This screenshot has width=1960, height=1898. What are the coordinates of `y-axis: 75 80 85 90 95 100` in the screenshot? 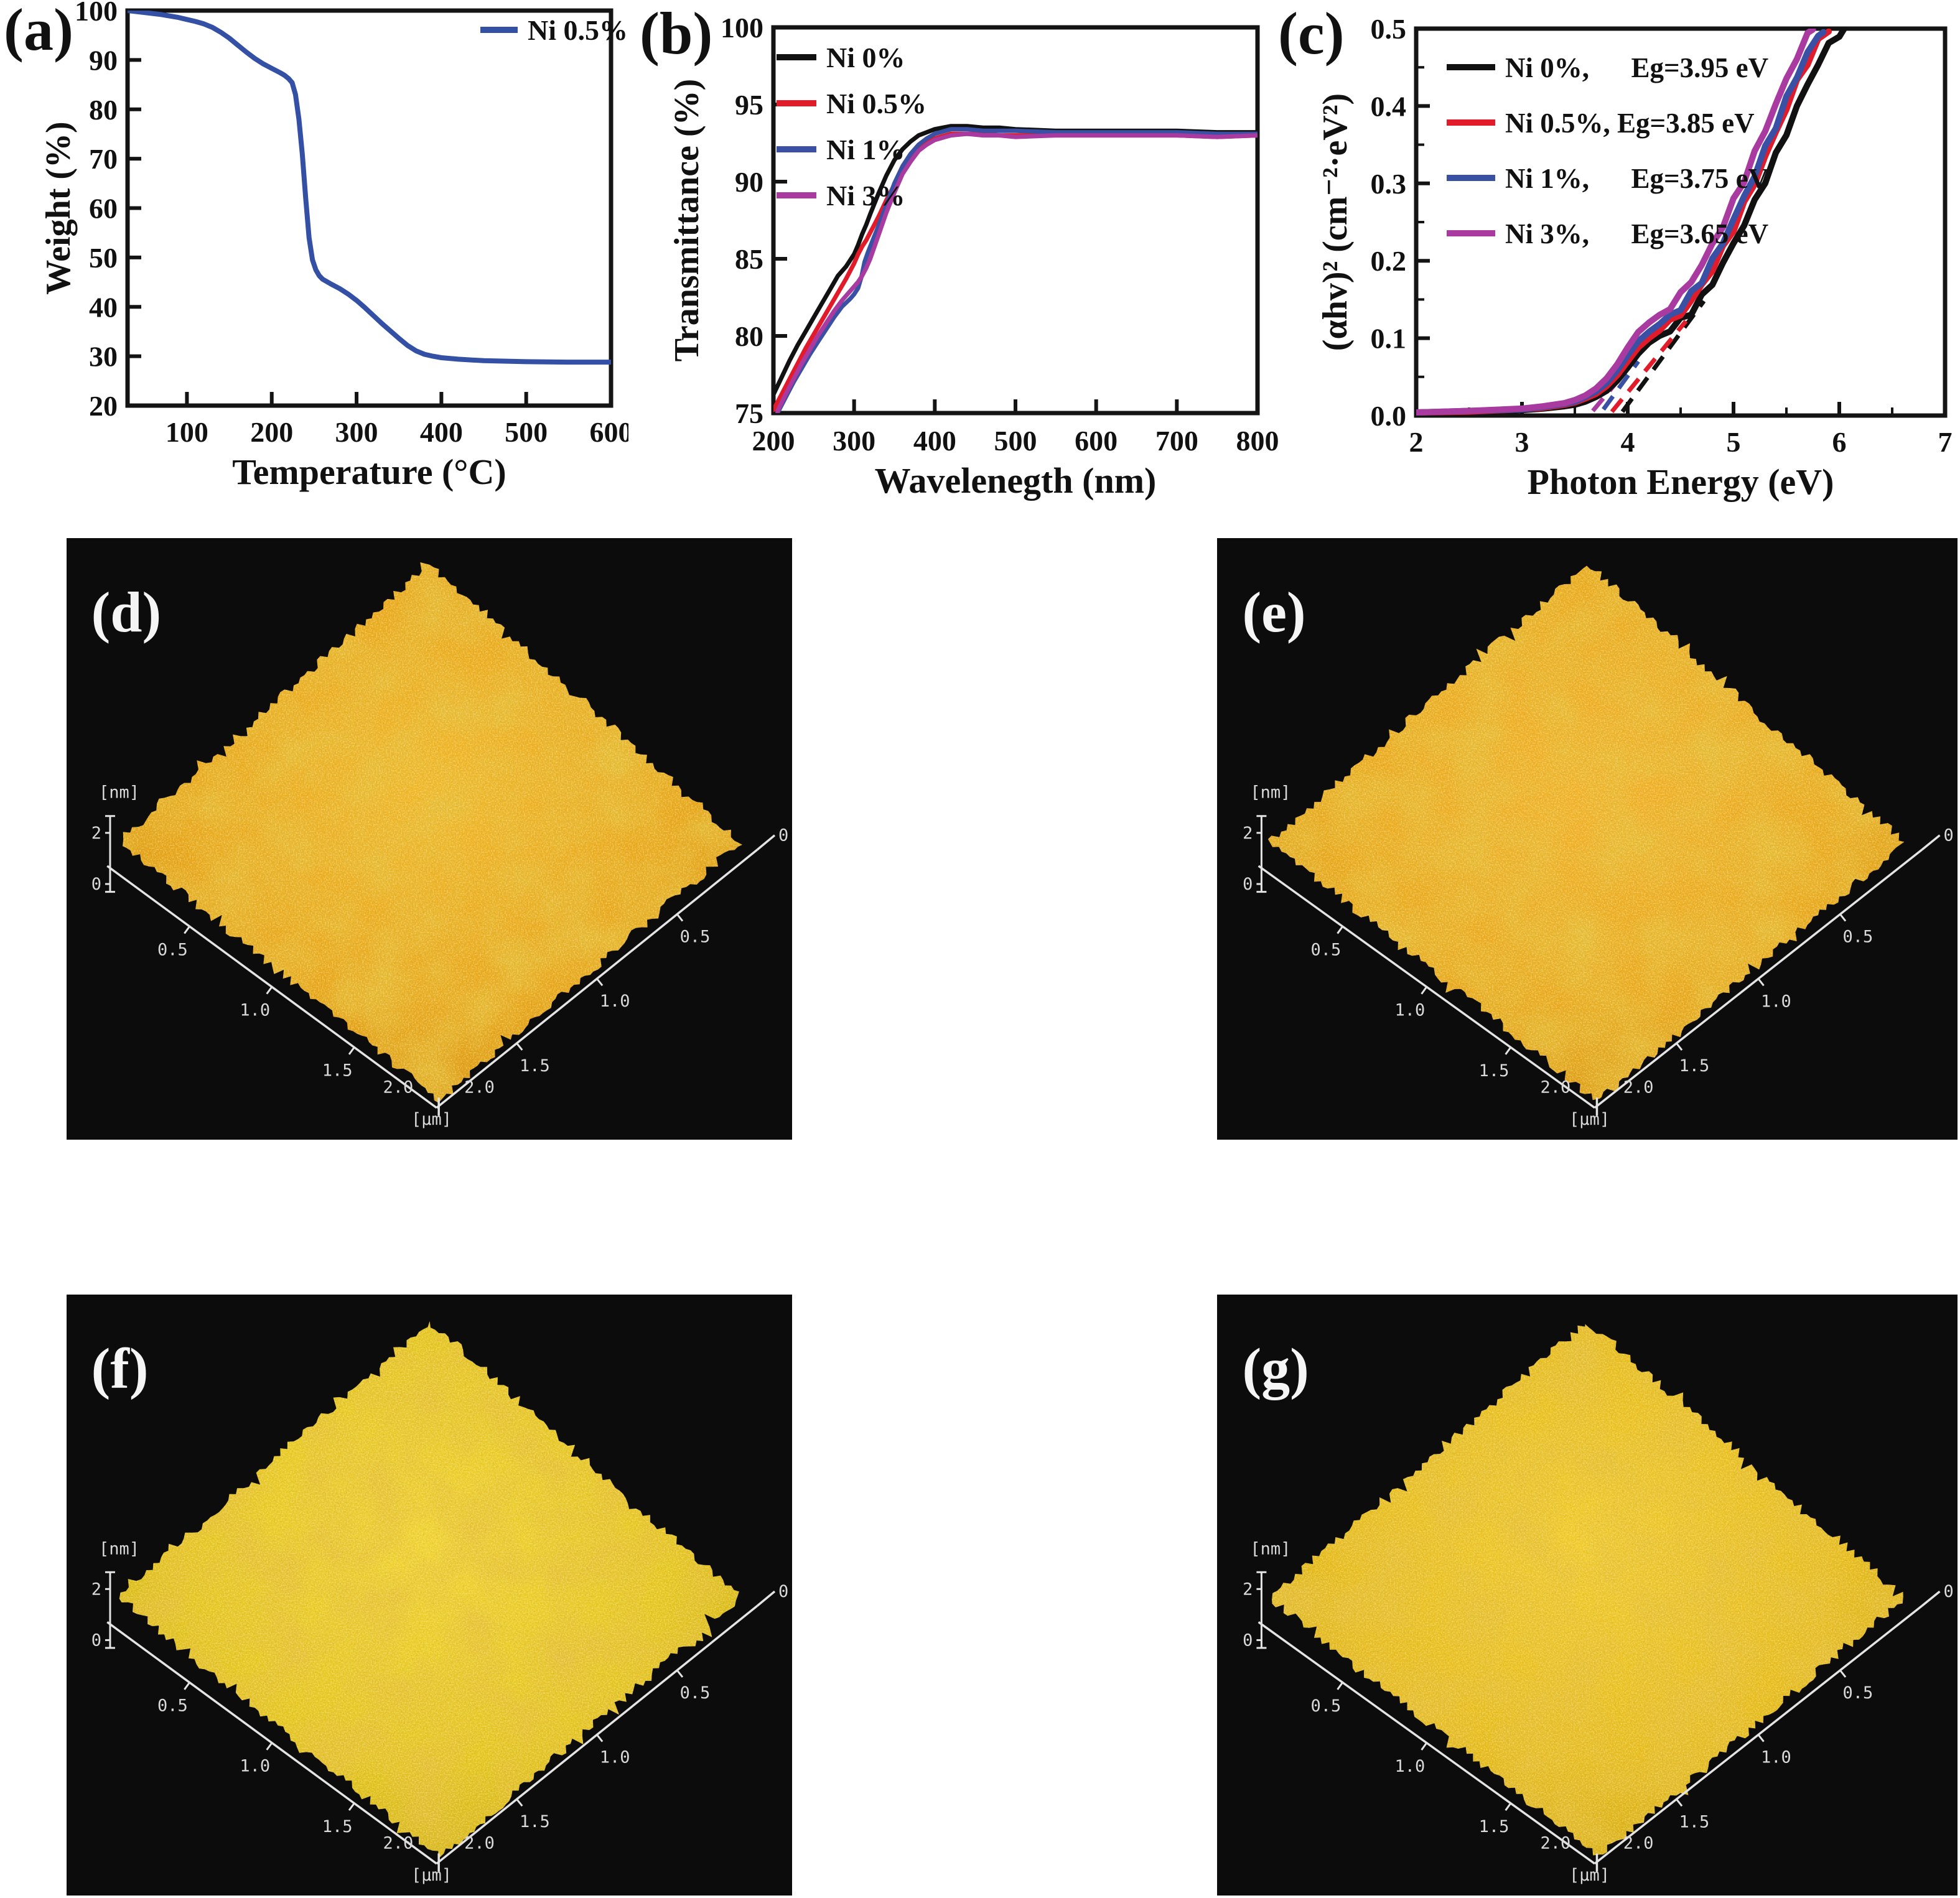 It's located at (754, 220).